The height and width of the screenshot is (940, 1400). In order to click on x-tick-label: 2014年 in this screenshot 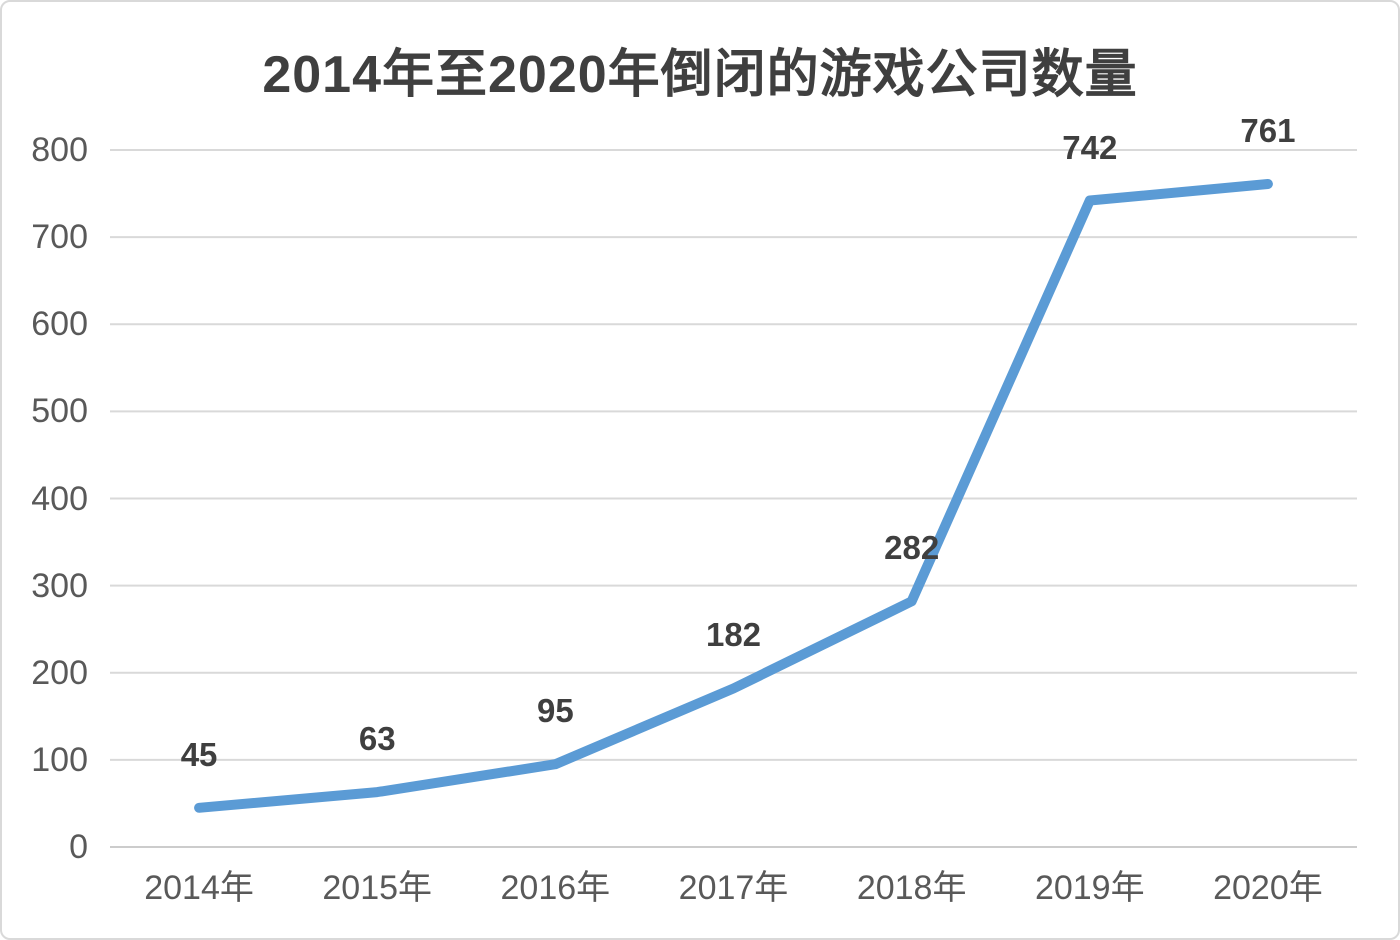, I will do `click(199, 888)`.